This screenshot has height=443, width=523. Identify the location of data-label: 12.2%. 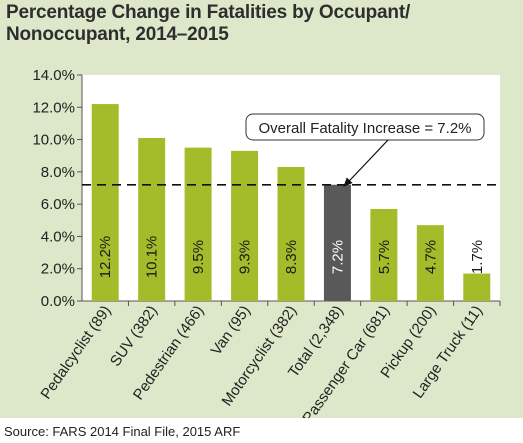
(105, 257).